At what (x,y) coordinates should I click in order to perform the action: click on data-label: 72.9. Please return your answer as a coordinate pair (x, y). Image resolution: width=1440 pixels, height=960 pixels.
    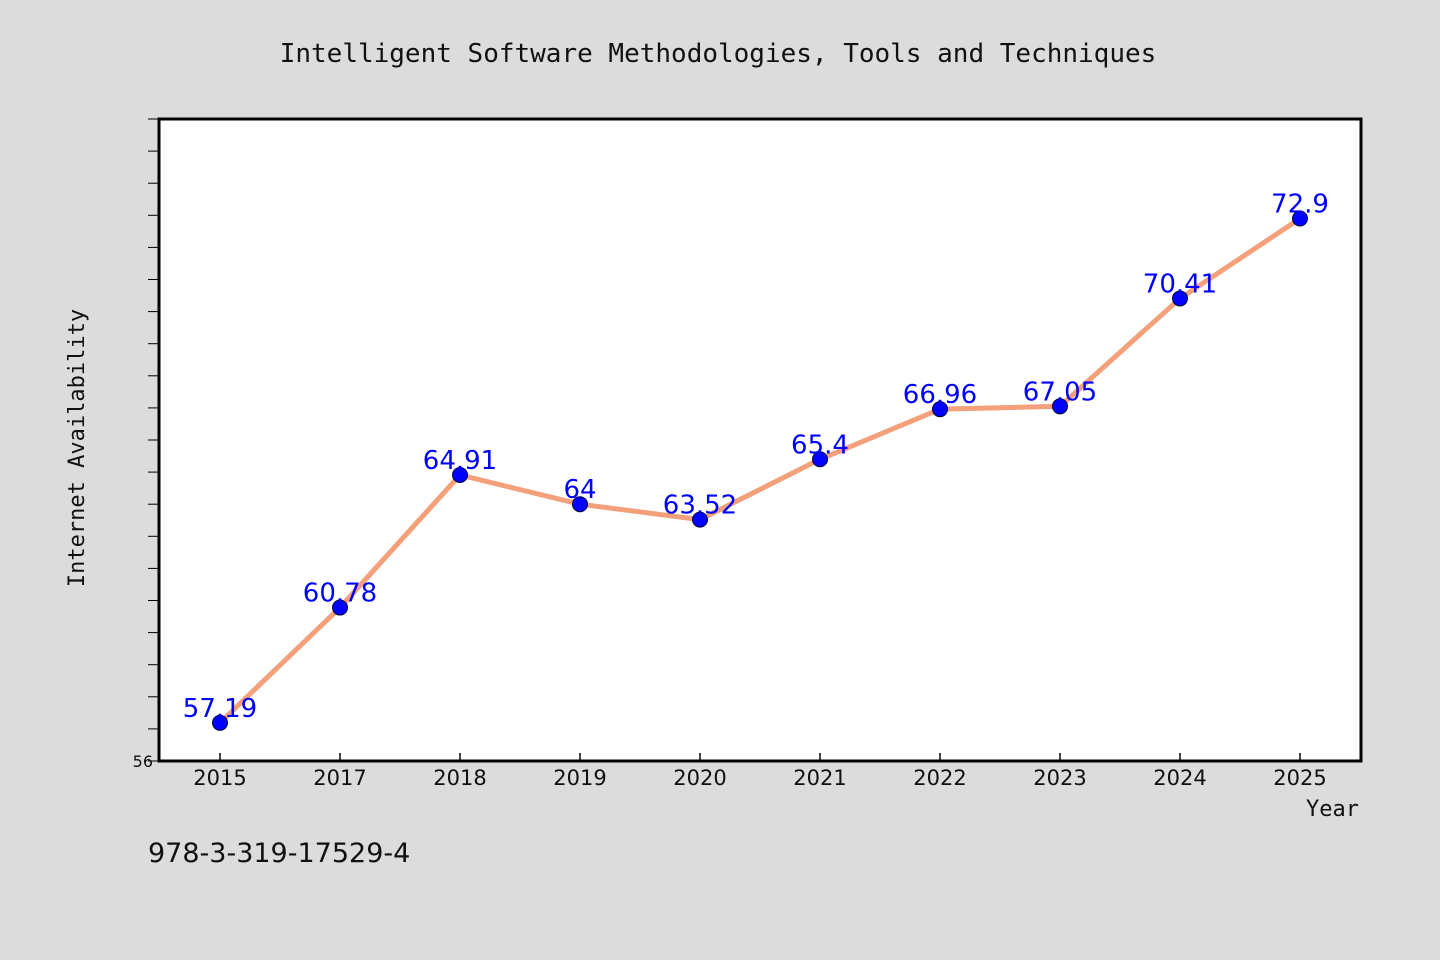
    Looking at the image, I should click on (1300, 205).